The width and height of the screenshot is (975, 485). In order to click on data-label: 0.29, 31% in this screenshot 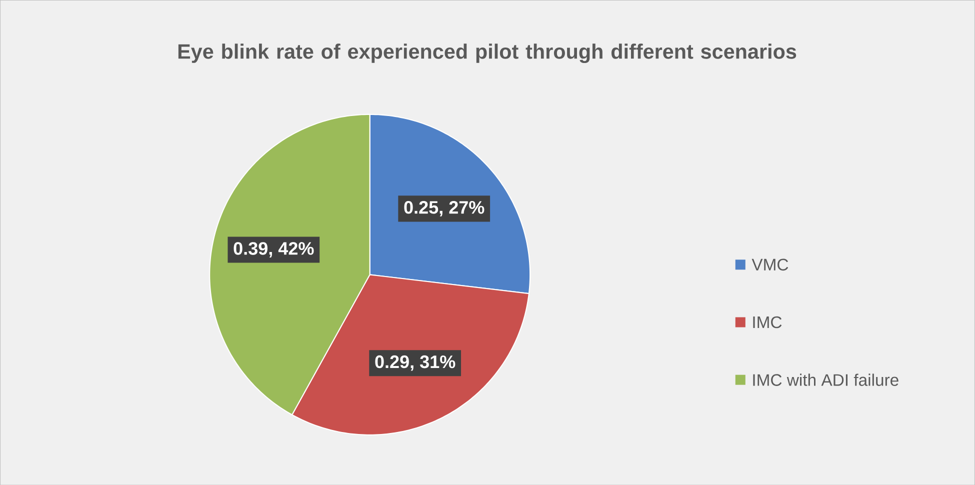, I will do `click(415, 363)`.